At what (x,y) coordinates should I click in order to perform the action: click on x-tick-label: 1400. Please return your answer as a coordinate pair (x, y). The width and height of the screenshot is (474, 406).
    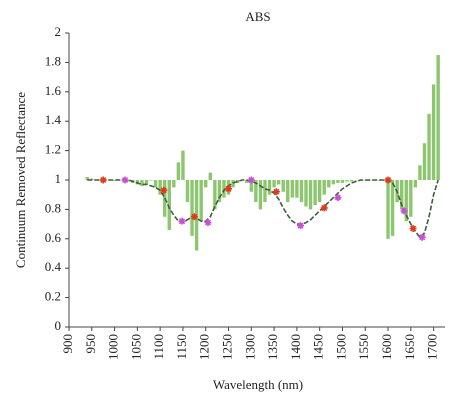
    Looking at the image, I should click on (295, 347).